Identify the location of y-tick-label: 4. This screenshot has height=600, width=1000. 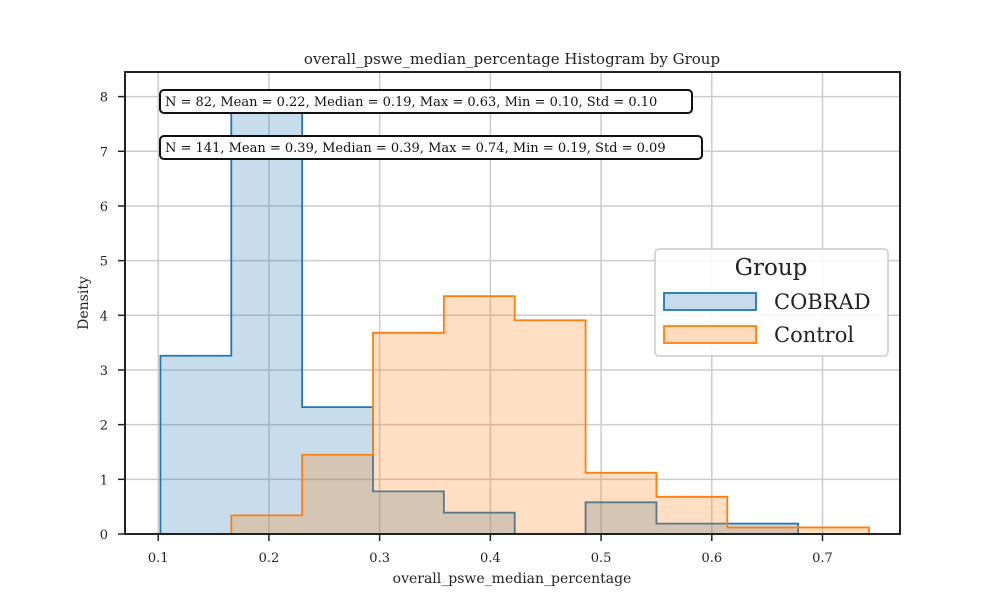
(104, 316).